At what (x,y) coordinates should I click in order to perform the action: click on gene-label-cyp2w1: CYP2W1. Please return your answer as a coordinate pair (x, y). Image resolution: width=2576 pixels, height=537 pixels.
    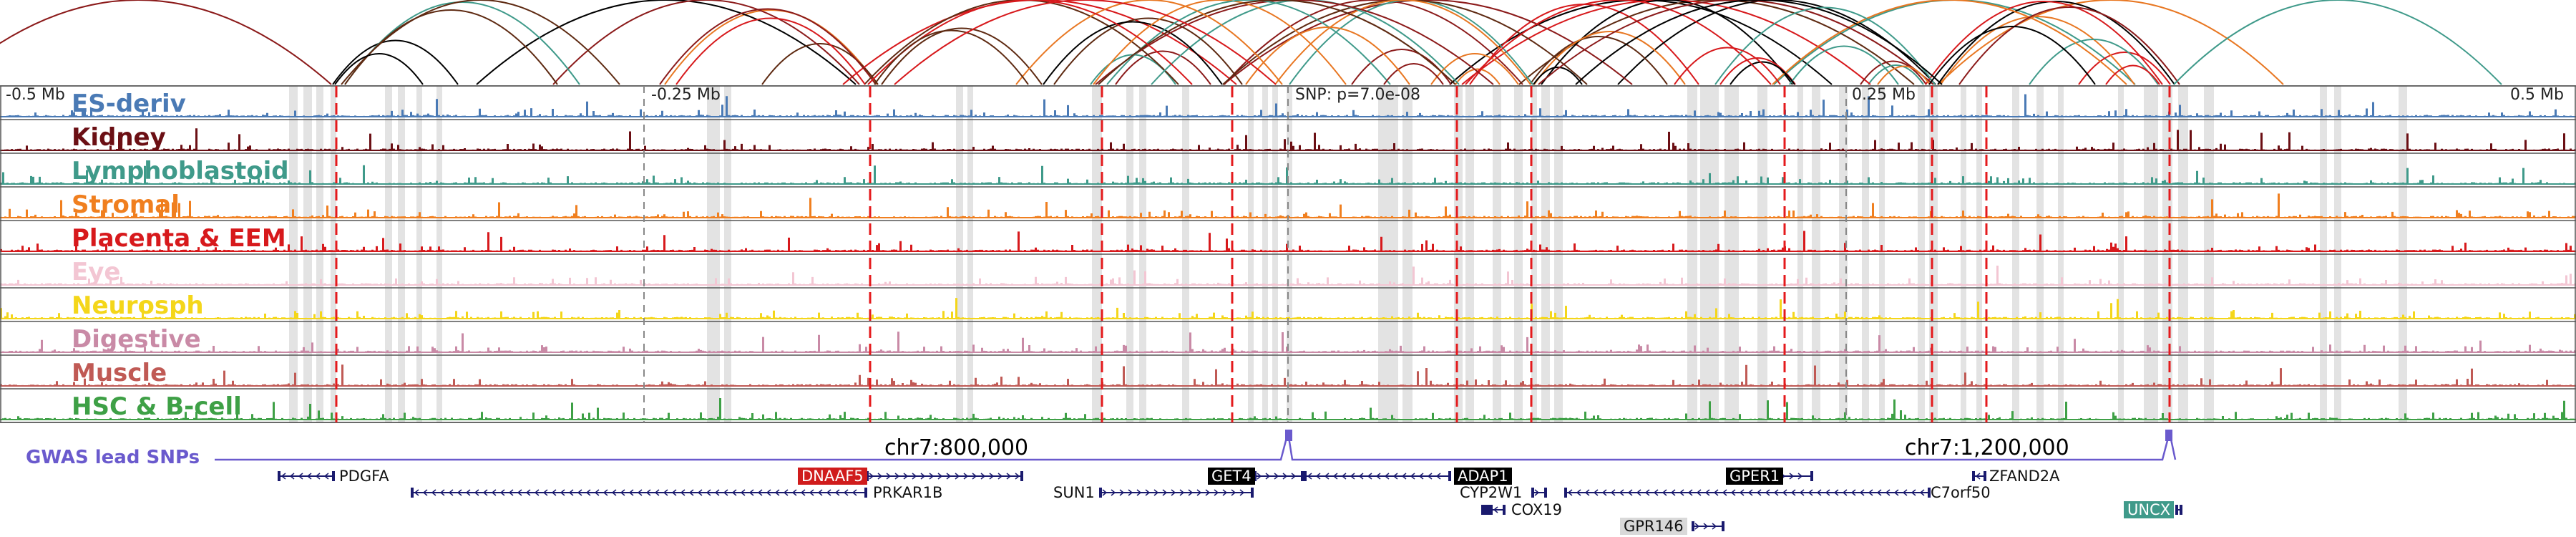
    Looking at the image, I should click on (1491, 492).